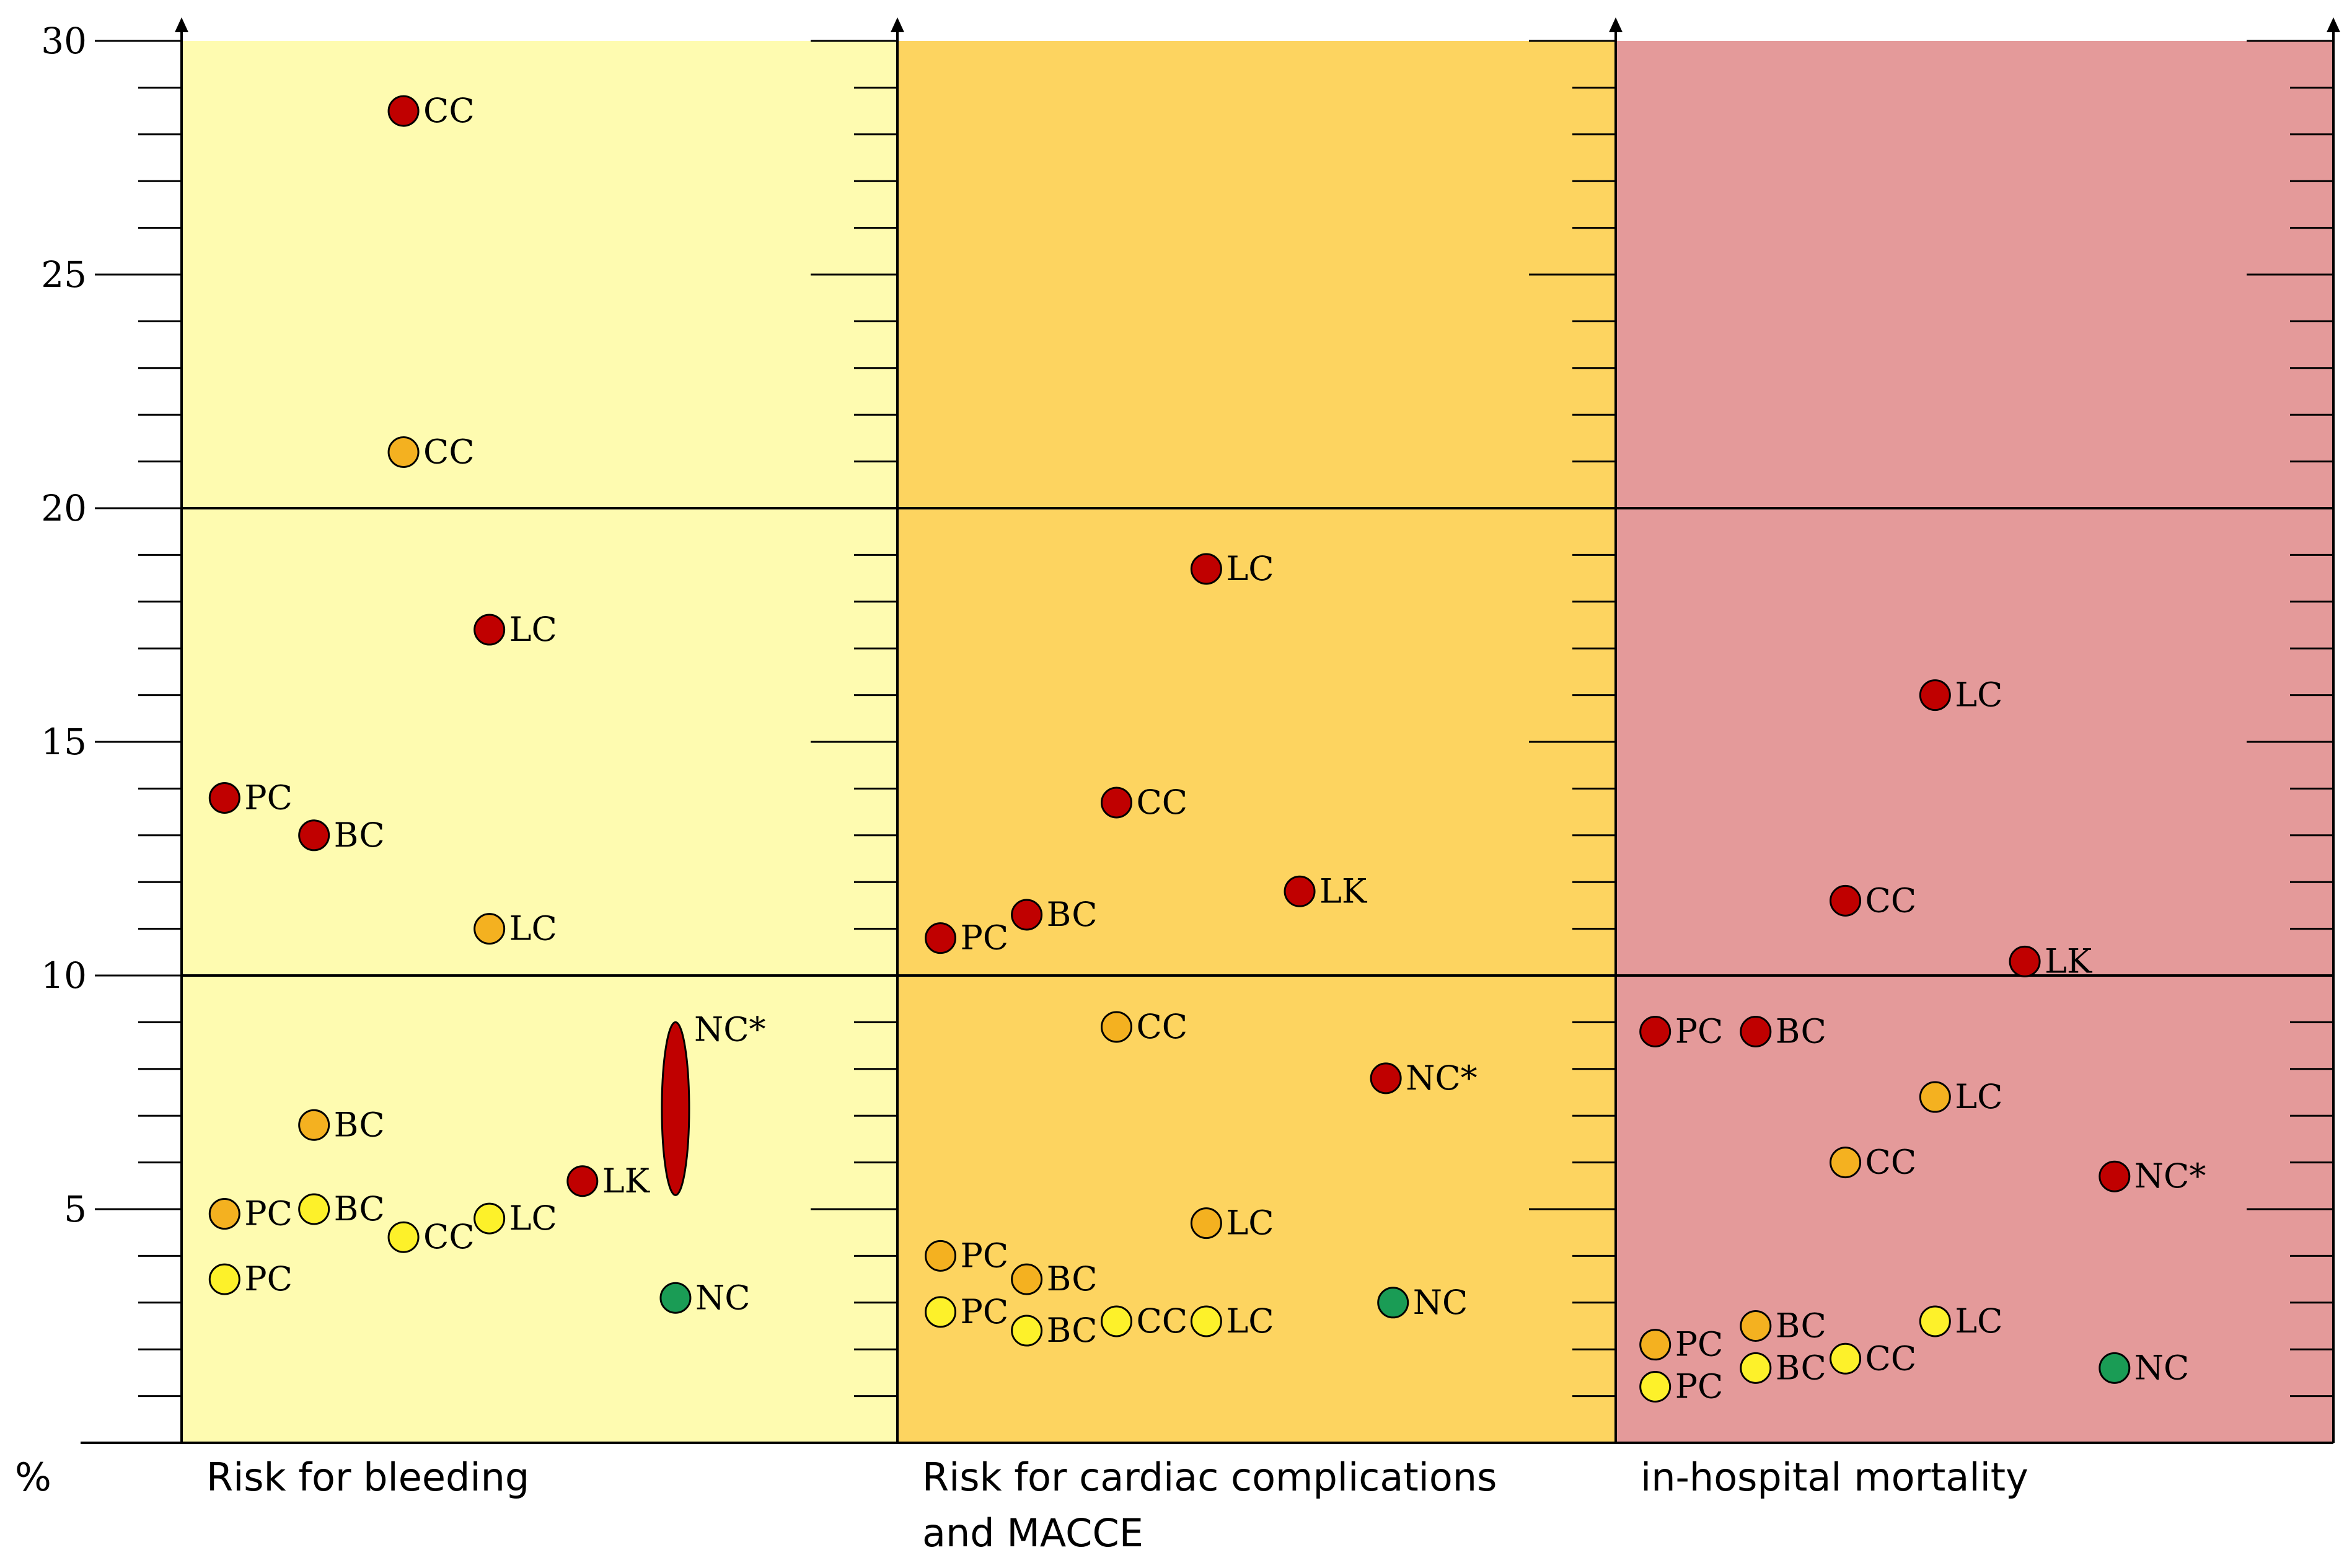 The width and height of the screenshot is (2352, 1568). I want to click on y-tick-label: 10, so click(64, 975).